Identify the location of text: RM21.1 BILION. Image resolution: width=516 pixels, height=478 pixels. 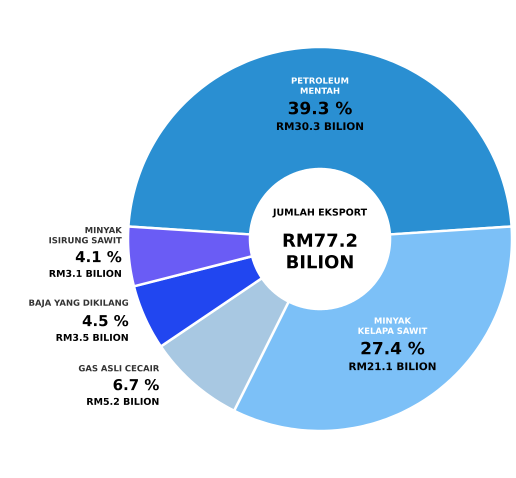
(392, 366).